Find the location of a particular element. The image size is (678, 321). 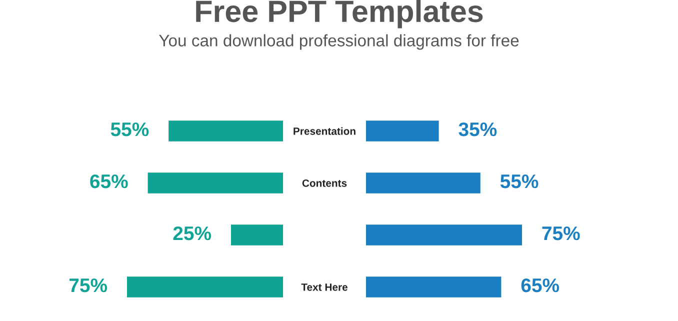

y-tick-label: Contents is located at coordinates (324, 183).